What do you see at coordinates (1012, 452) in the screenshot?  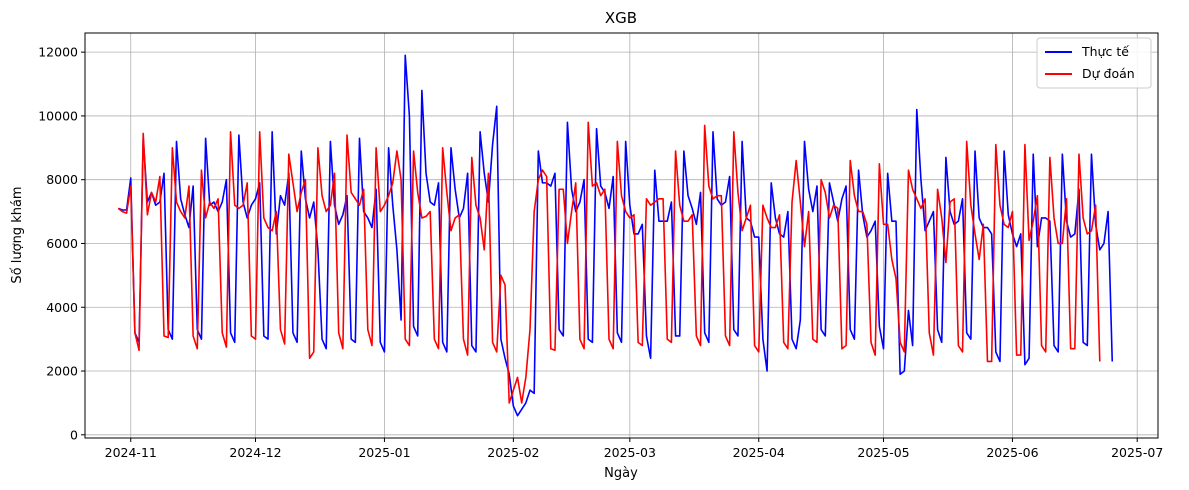 I see `x-tick-label: 2025-06` at bounding box center [1012, 452].